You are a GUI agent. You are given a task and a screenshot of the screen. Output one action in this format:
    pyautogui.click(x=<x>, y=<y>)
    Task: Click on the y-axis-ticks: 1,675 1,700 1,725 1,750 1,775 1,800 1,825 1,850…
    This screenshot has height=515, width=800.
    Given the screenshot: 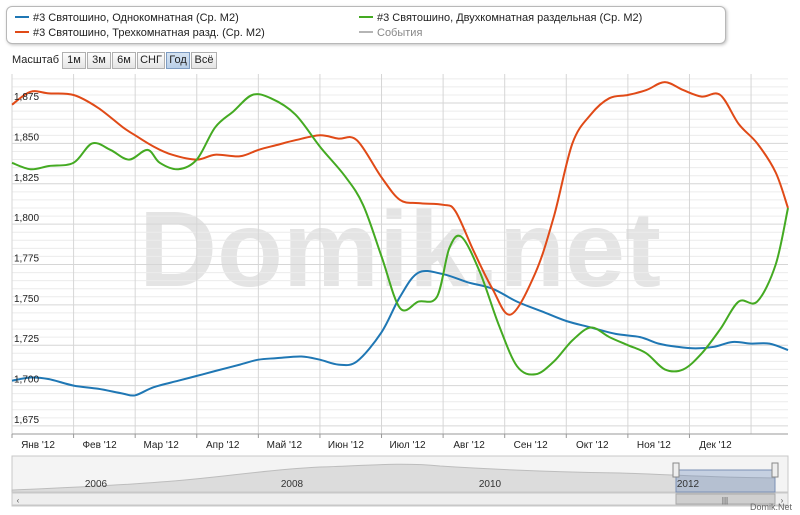 What is the action you would take?
    pyautogui.click(x=26, y=259)
    